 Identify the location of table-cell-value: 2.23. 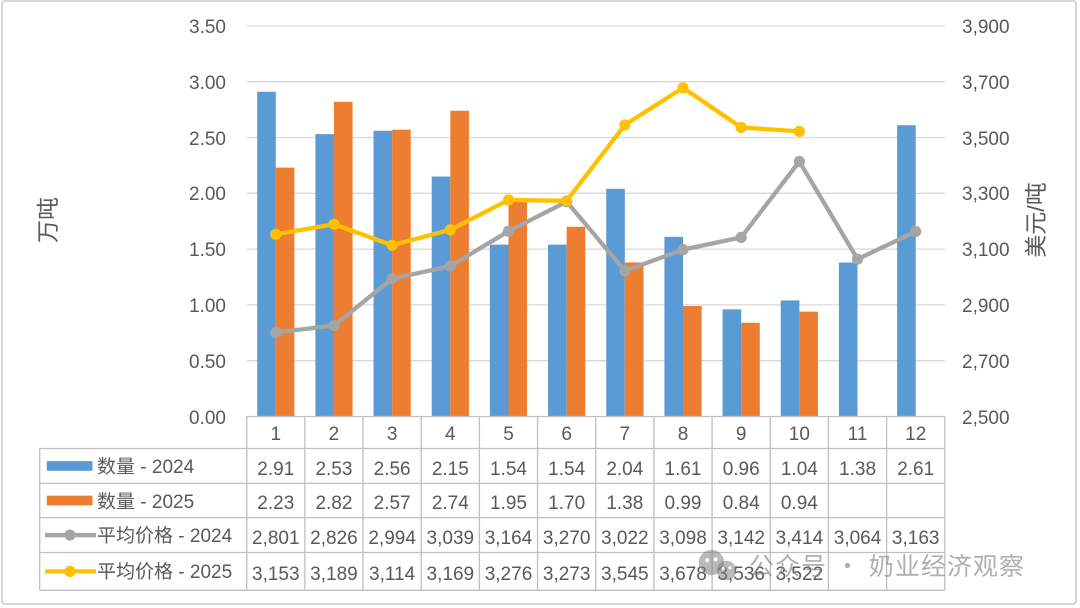
(276, 502).